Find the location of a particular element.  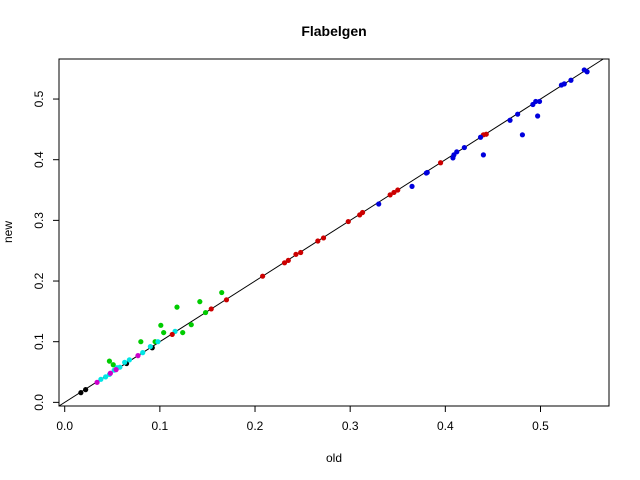

x-axis-label: old is located at coordinates (334, 458).